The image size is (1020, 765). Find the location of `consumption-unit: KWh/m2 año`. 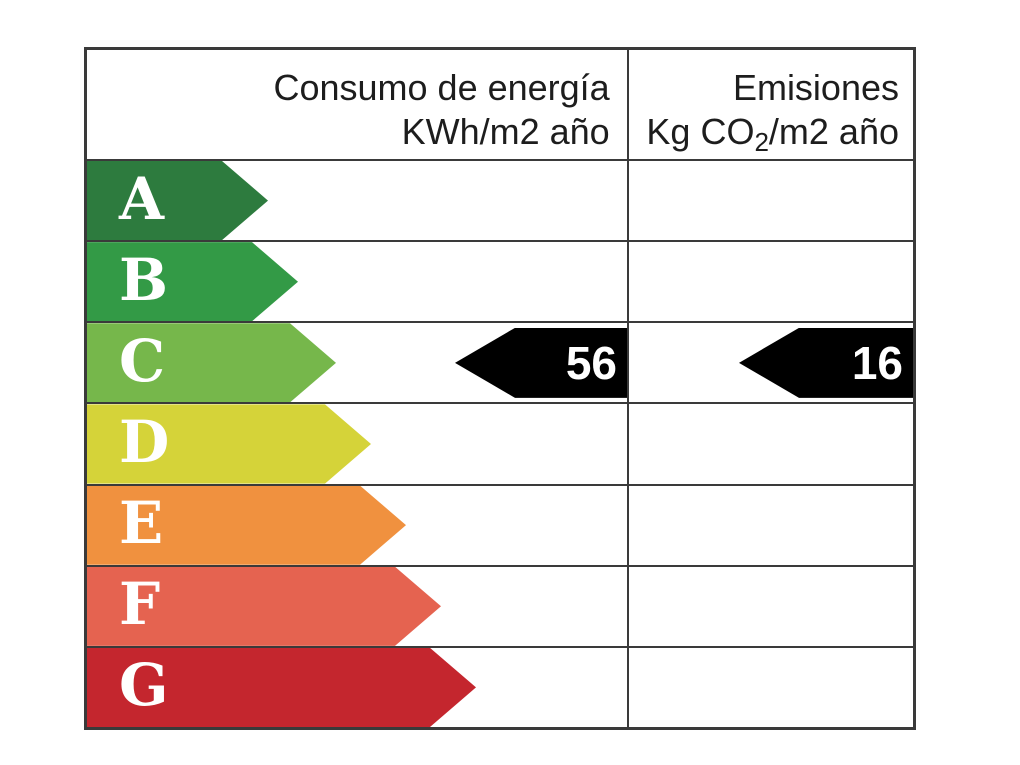

consumption-unit: KWh/m2 año is located at coordinates (505, 132).